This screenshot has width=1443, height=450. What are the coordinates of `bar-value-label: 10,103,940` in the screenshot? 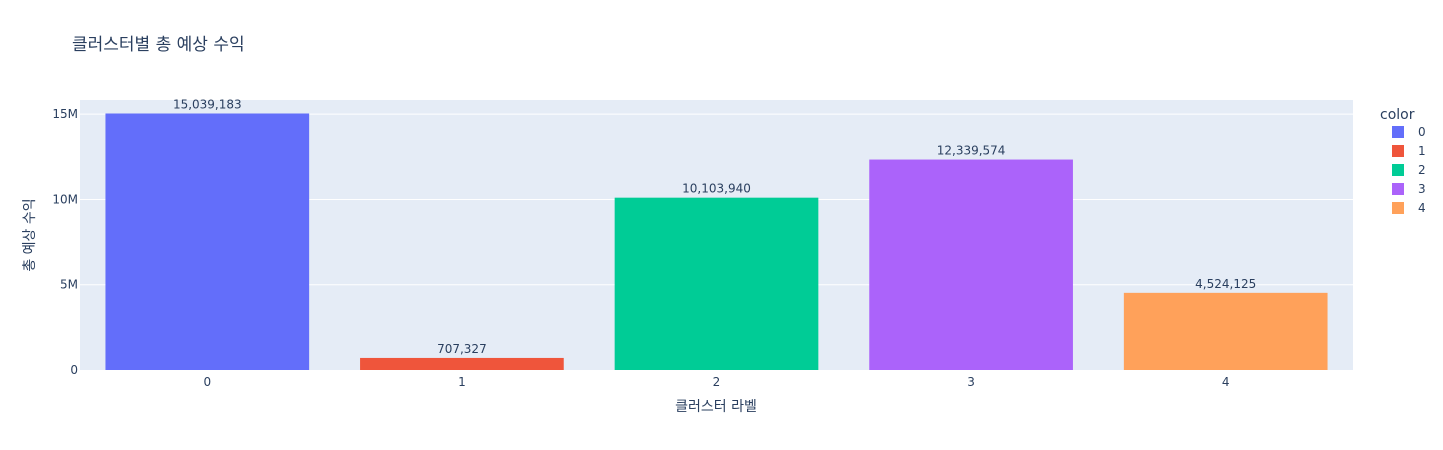 It's located at (716, 189).